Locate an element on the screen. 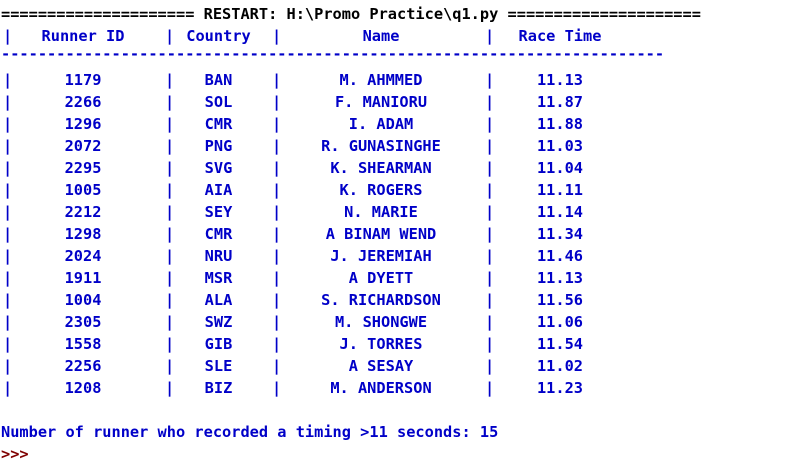 This screenshot has width=788, height=476. table-row: | 2295 | SVG | K. SHEARMAN | 11.04 is located at coordinates (394, 168).